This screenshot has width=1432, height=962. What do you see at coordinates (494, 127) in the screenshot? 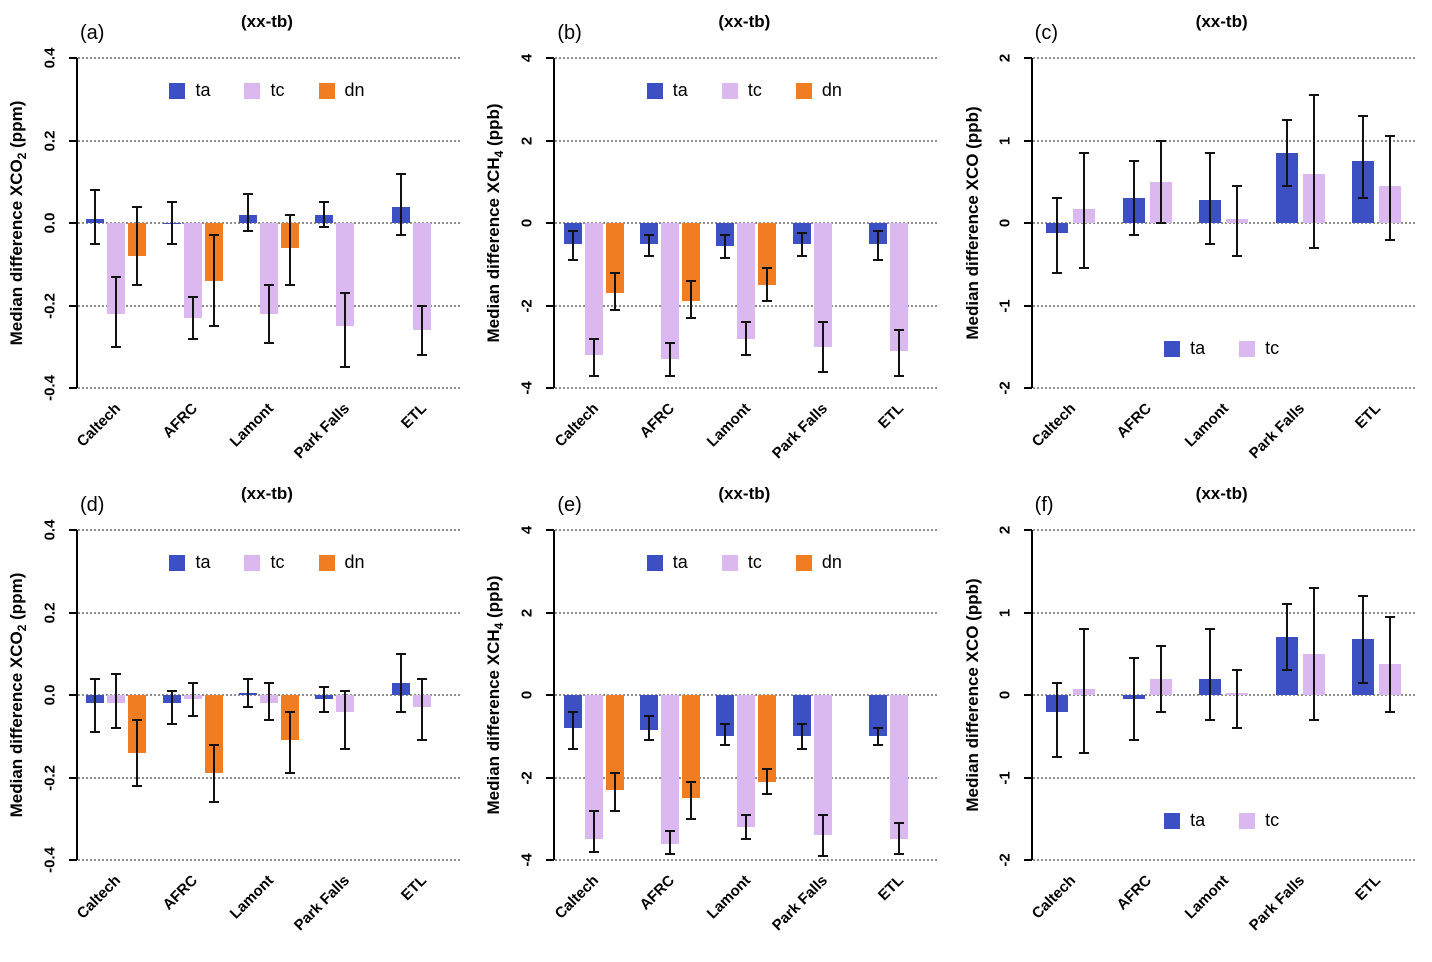
I see `y-axis-label-suffix: (ppb)` at bounding box center [494, 127].